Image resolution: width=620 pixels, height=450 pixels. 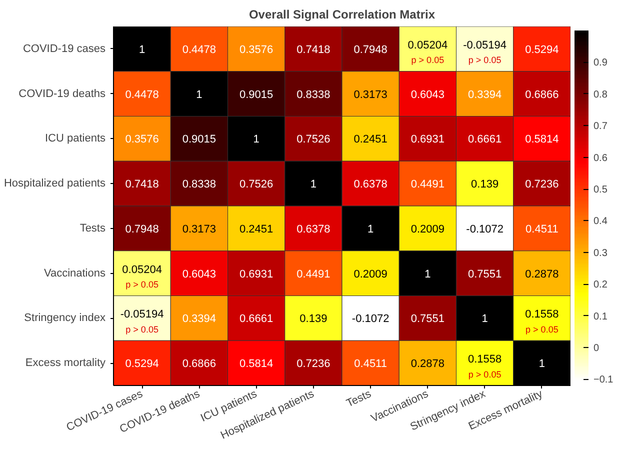 What do you see at coordinates (65, 363) in the screenshot?
I see `y-tick-label: Excess mortality` at bounding box center [65, 363].